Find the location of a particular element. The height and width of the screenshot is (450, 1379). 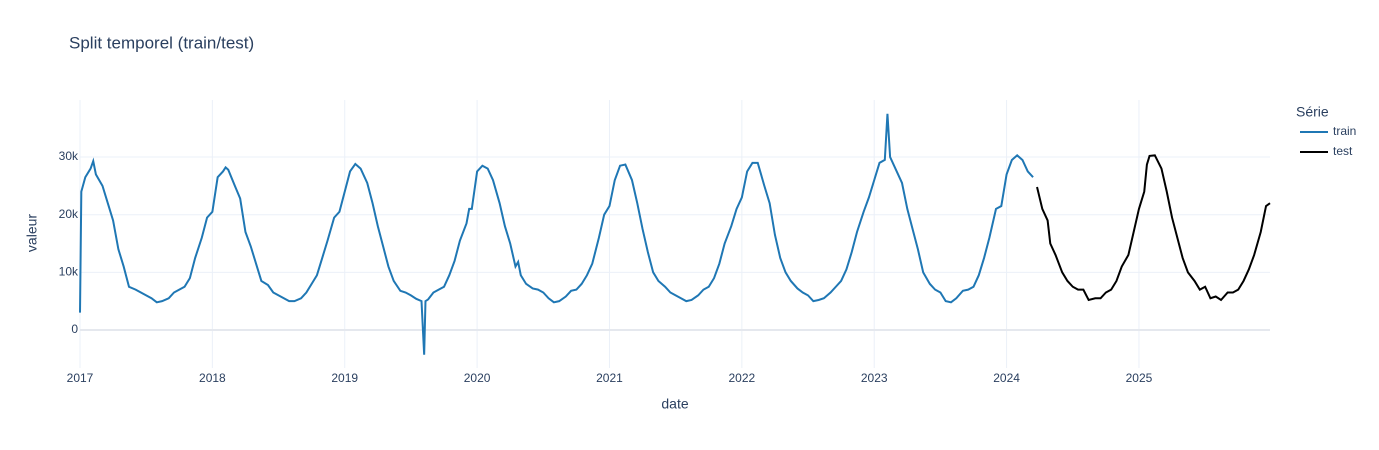

x-tick-label: 2025 is located at coordinates (1139, 378).